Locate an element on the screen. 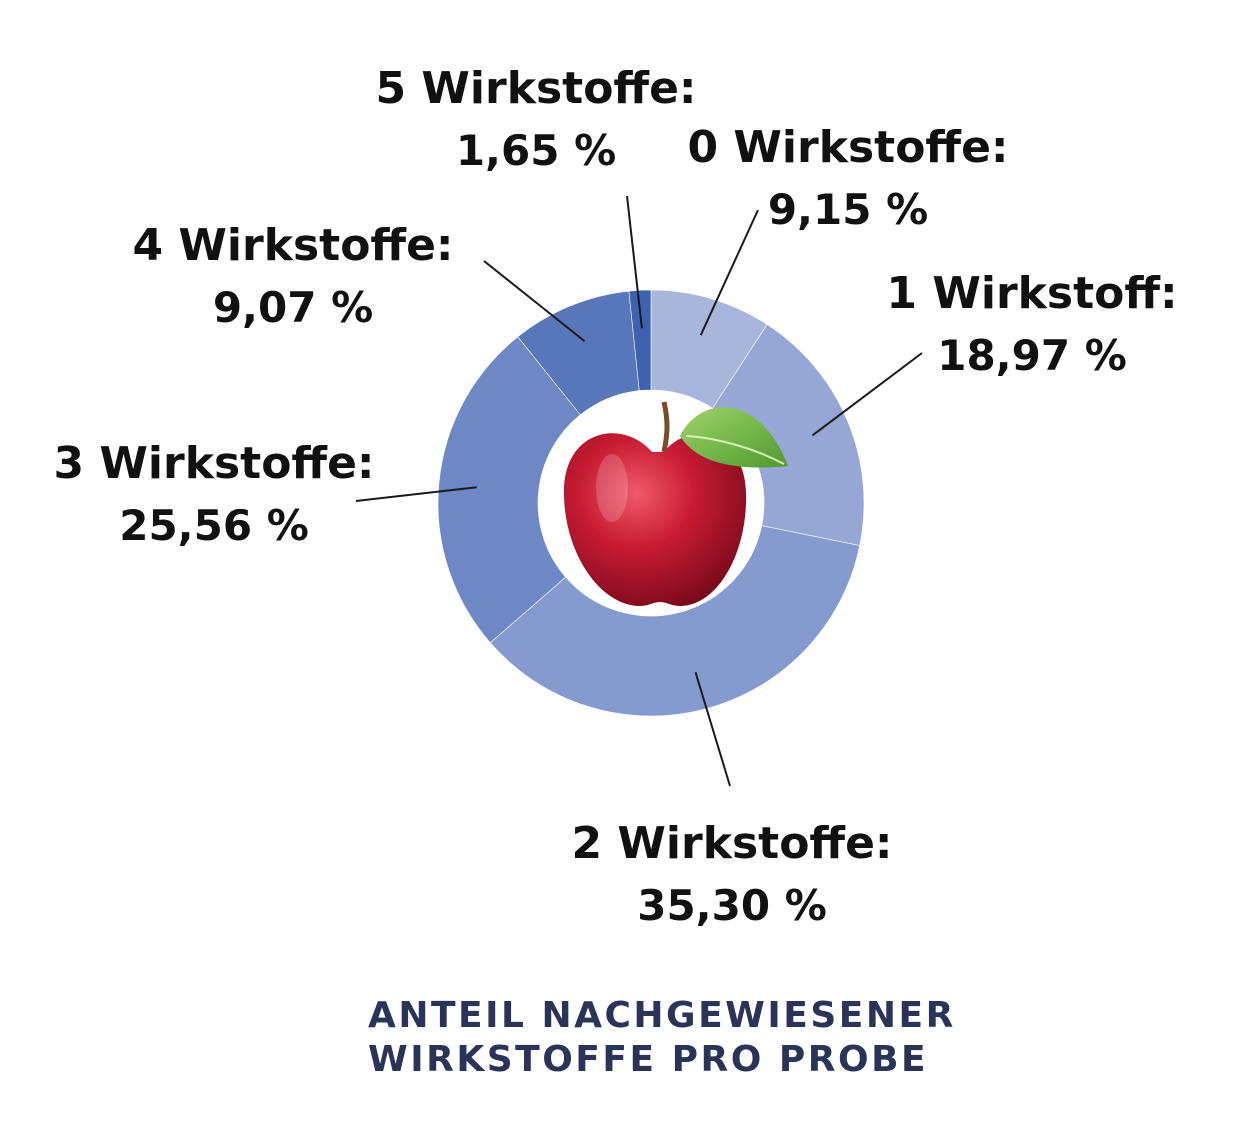 Image resolution: width=1244 pixels, height=1140 pixels. slice-label-name-4: 4 Wirkstoffe: is located at coordinates (292, 245).